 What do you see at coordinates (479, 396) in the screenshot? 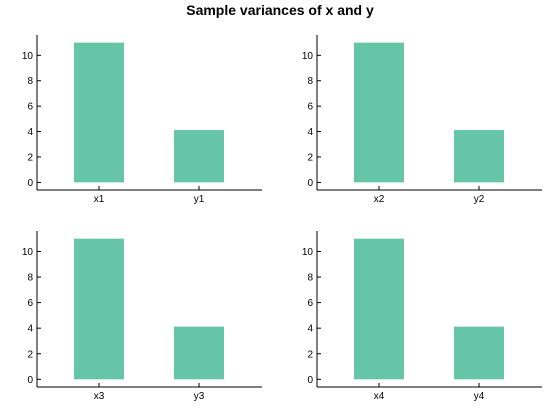
I see `x-tick-label-y4: y4` at bounding box center [479, 396].